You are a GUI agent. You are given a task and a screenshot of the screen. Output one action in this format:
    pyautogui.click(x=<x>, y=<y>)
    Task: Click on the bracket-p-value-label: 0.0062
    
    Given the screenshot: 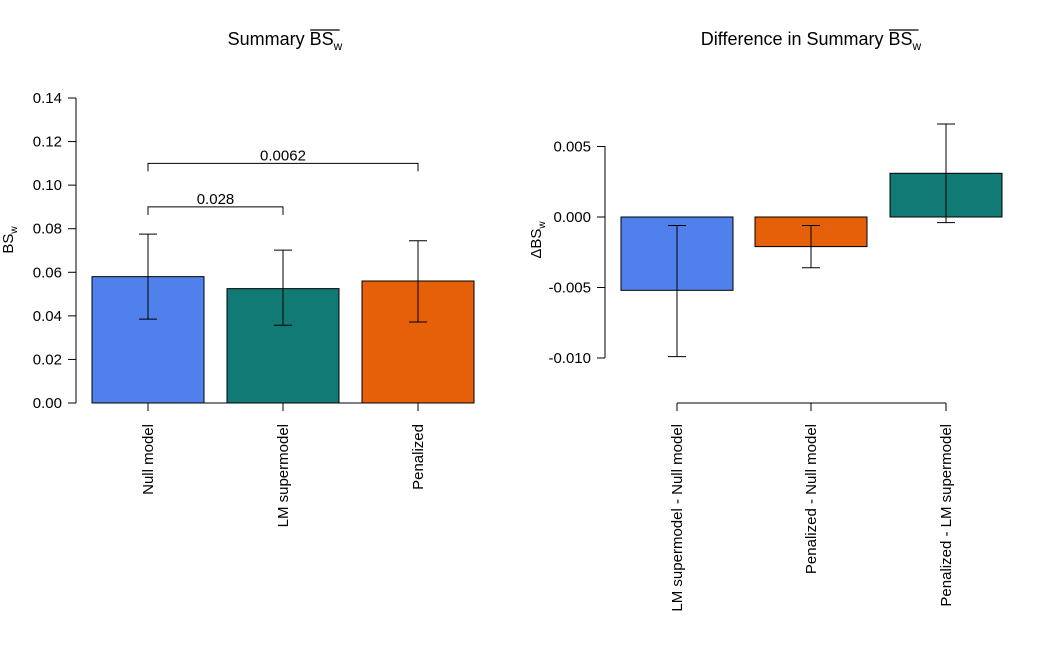 What is the action you would take?
    pyautogui.click(x=283, y=155)
    